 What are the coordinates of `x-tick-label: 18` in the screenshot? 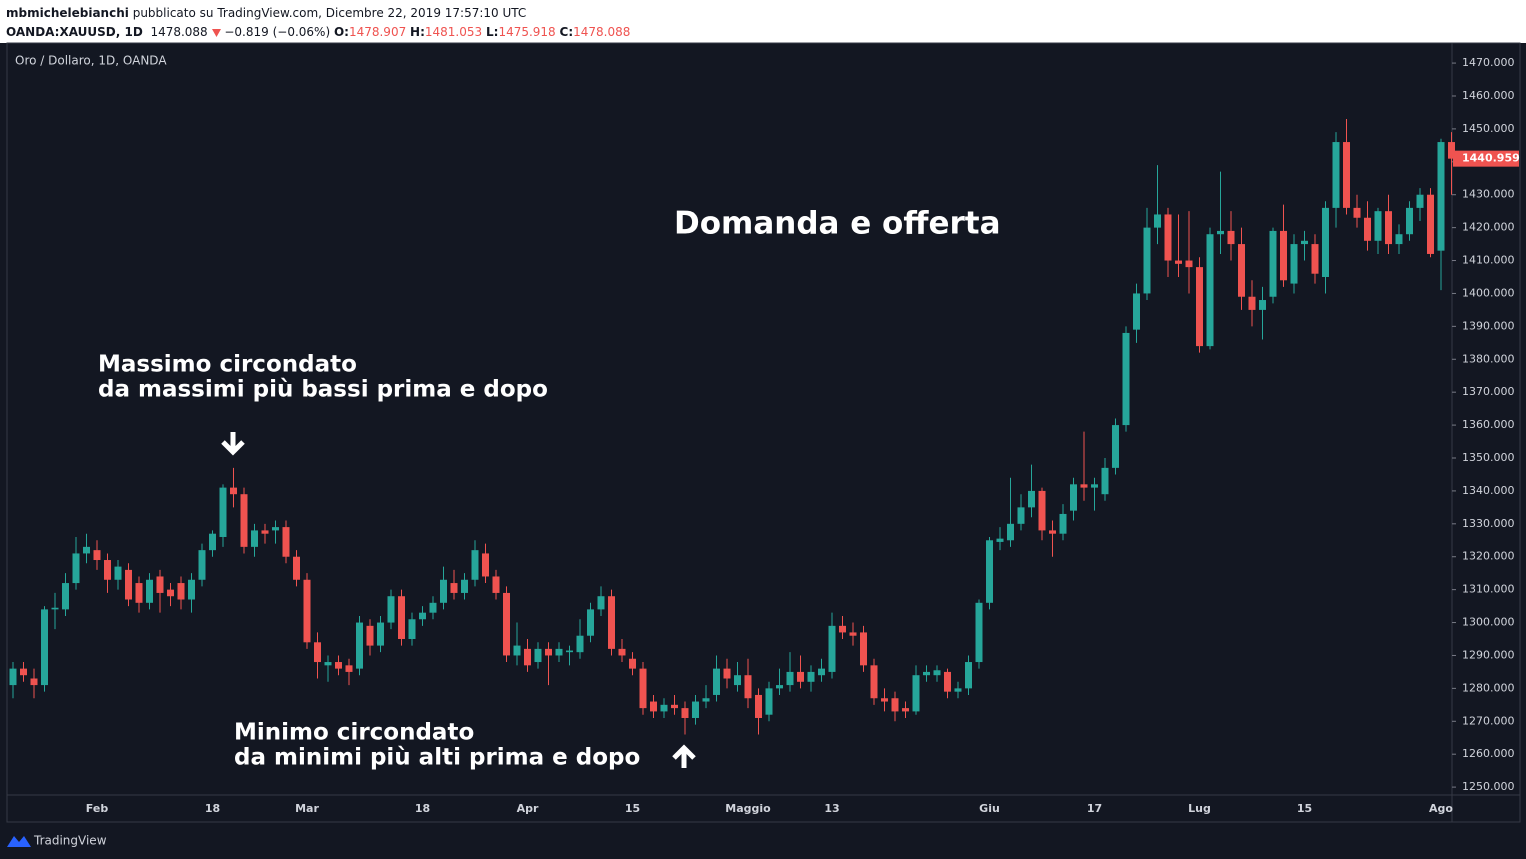 It's located at (212, 808).